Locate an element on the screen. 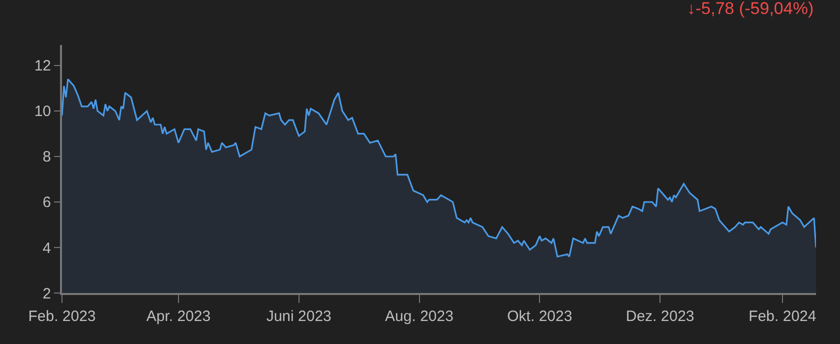 This screenshot has width=840, height=344. x-tick-label: Apr. 2023 is located at coordinates (178, 316).